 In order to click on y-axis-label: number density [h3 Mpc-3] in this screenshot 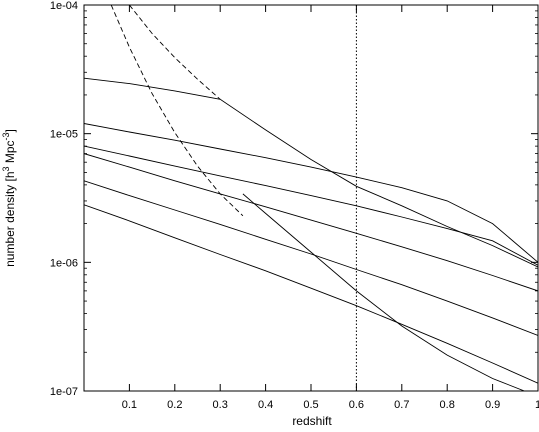, I will do `click(9, 198)`.